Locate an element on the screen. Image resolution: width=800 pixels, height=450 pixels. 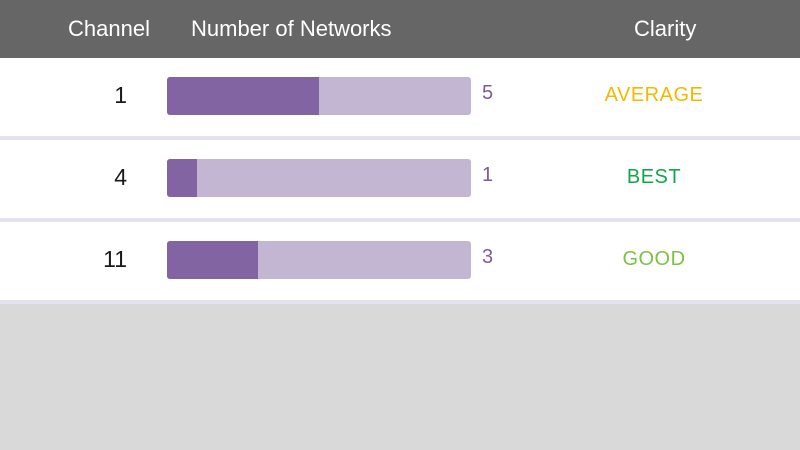
network-count: 1 is located at coordinates (488, 175).